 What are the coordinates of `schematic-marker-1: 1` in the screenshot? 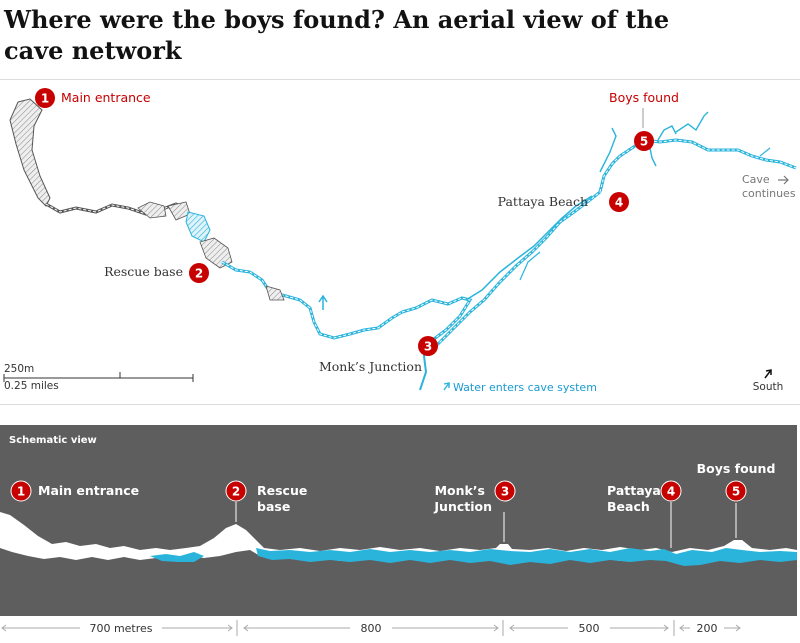 It's located at (21, 491).